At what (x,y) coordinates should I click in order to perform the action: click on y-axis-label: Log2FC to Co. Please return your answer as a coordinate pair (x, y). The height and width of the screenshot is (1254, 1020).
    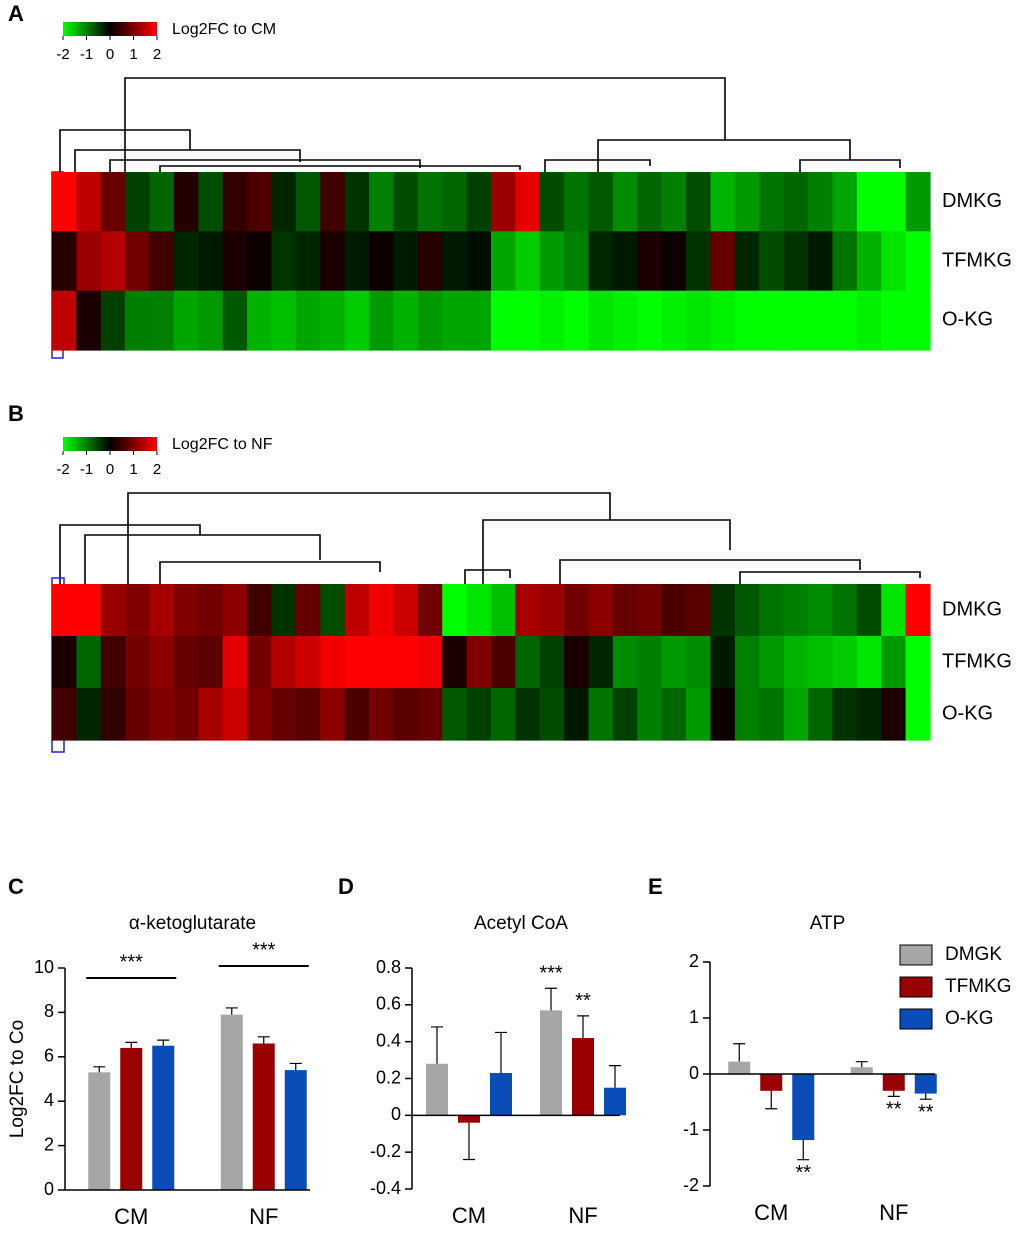
    Looking at the image, I should click on (17, 1079).